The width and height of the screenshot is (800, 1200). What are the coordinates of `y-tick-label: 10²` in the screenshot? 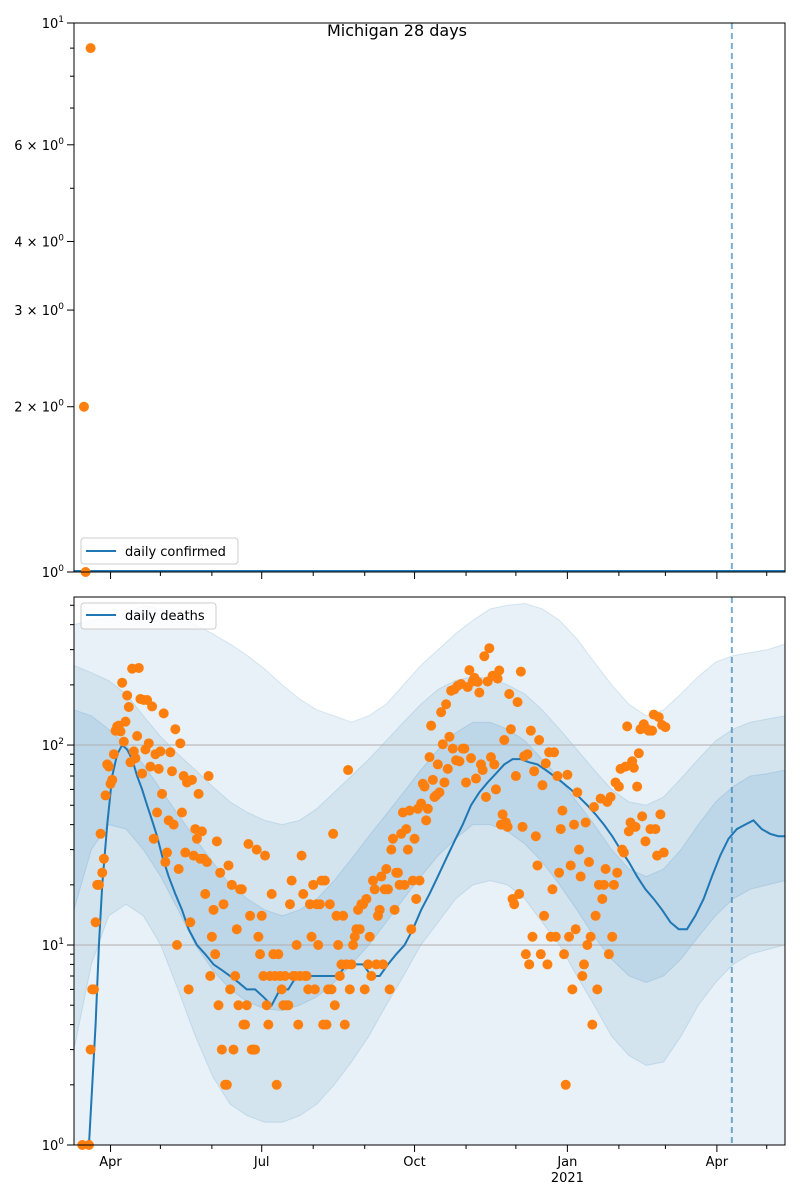 It's located at (53, 745).